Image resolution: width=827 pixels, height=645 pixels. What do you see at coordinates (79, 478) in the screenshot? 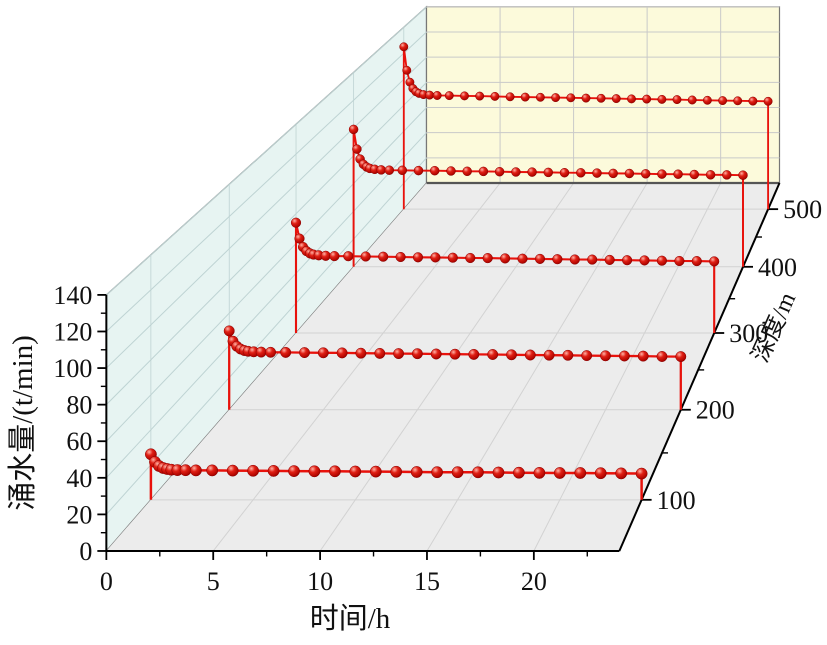
I see `y-axis-tick-label: 40` at bounding box center [79, 478].